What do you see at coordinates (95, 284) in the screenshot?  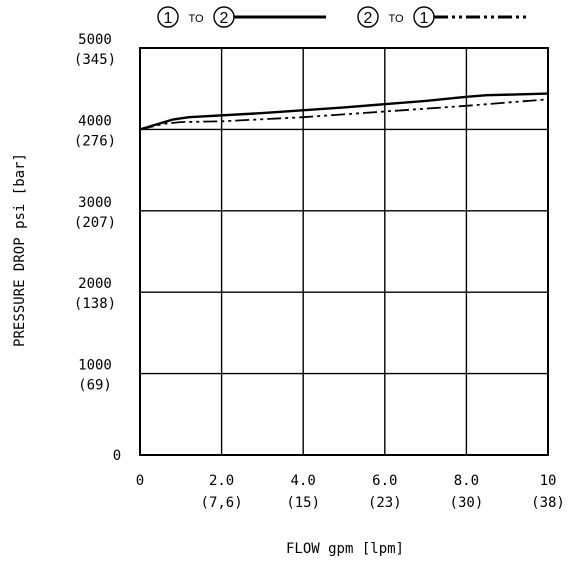 I see `y-tick-label: 2000` at bounding box center [95, 284].